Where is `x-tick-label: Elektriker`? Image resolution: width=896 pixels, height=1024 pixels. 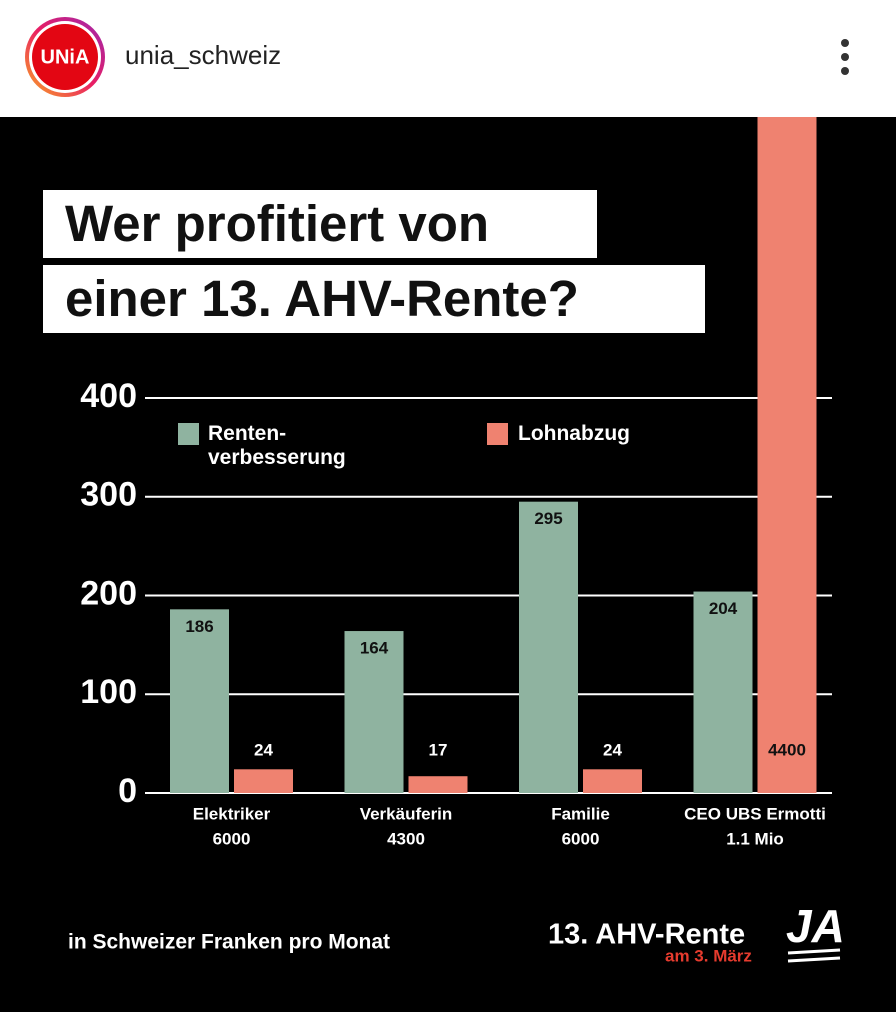
x-tick-label: Elektriker is located at coordinates (232, 813).